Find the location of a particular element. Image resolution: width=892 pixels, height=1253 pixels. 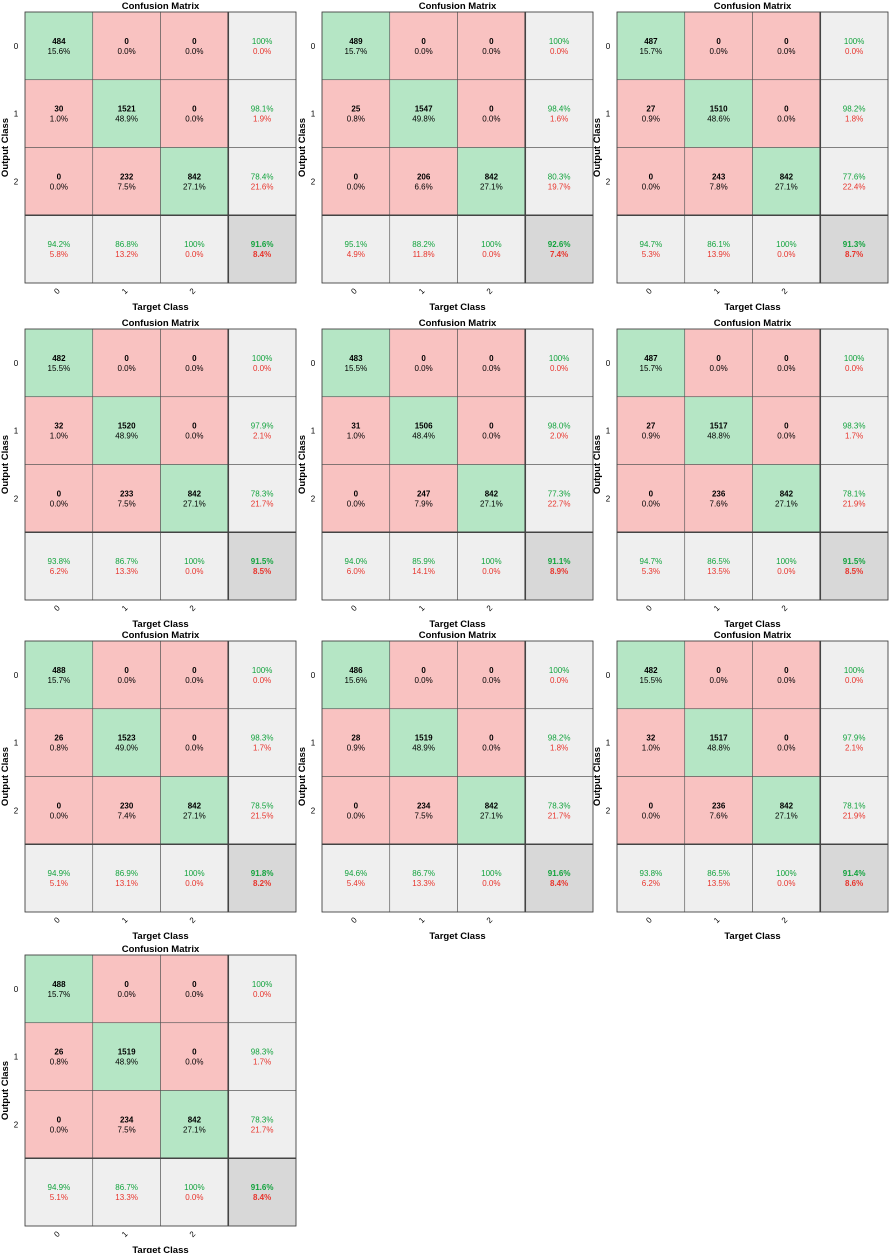

cell-percent-label: 1.0% is located at coordinates (59, 436).